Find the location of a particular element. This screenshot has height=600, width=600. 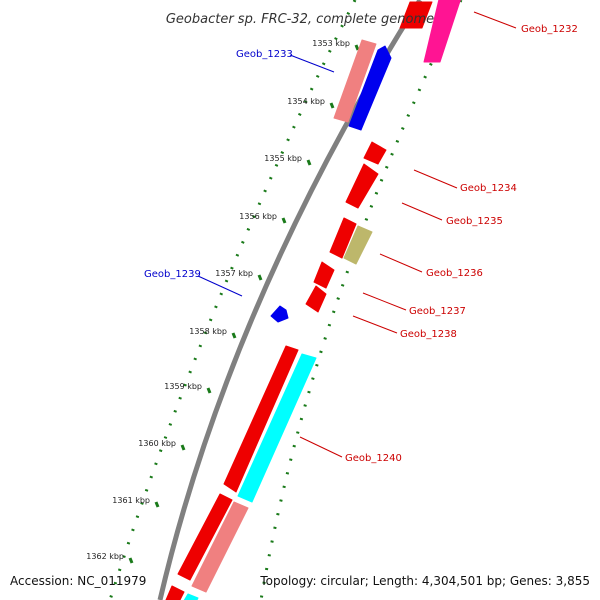

feature-edge-cyan is located at coordinates (190, 596).